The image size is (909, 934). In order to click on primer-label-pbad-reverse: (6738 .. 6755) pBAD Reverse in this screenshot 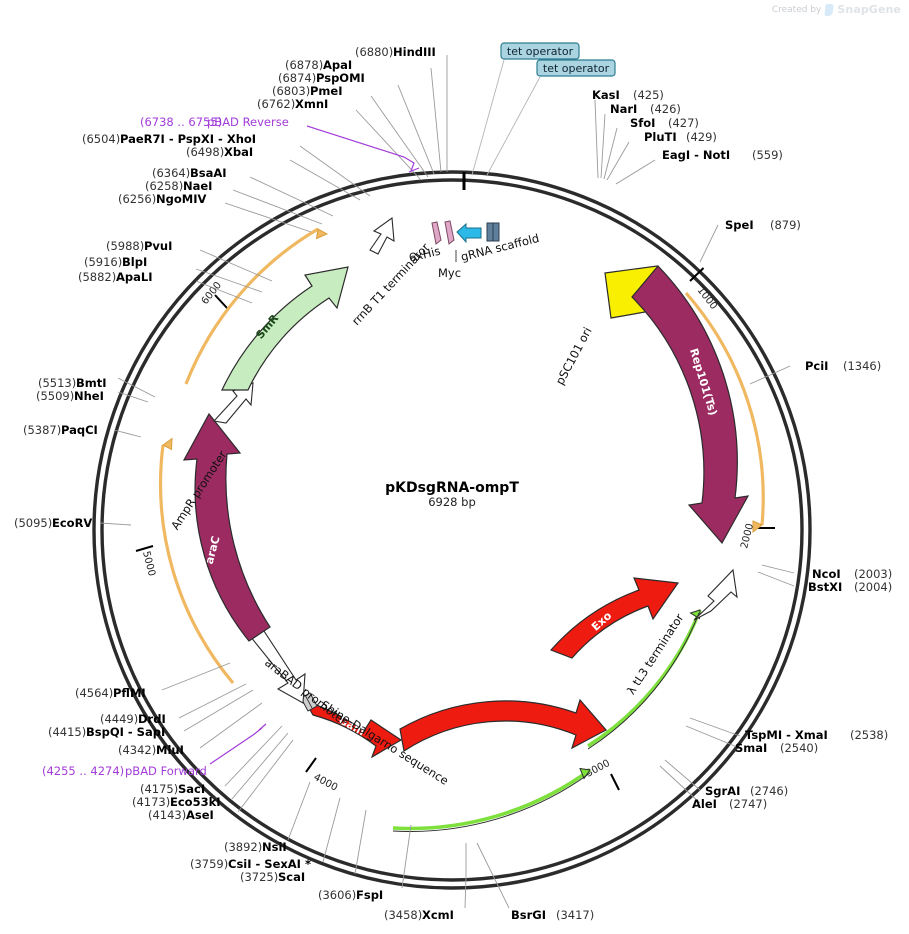, I will do `click(214, 122)`.